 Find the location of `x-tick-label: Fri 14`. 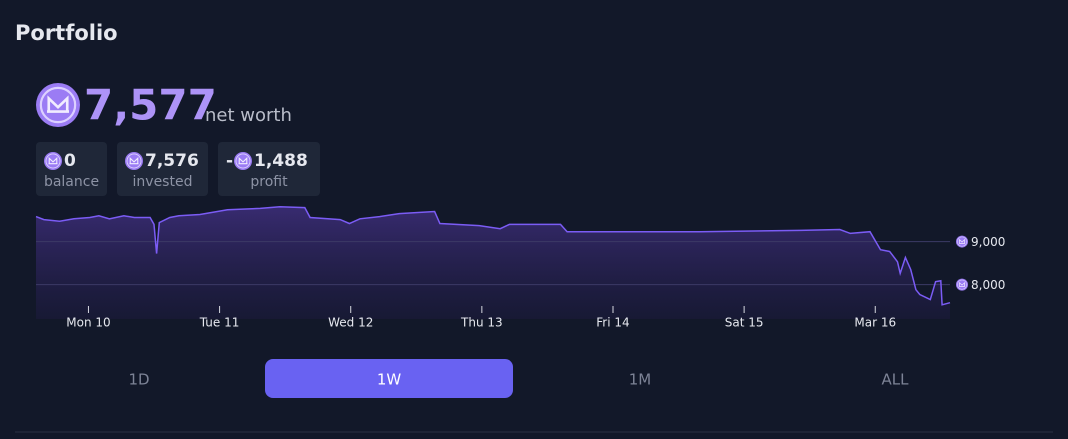

x-tick-label: Fri 14 is located at coordinates (612, 323).